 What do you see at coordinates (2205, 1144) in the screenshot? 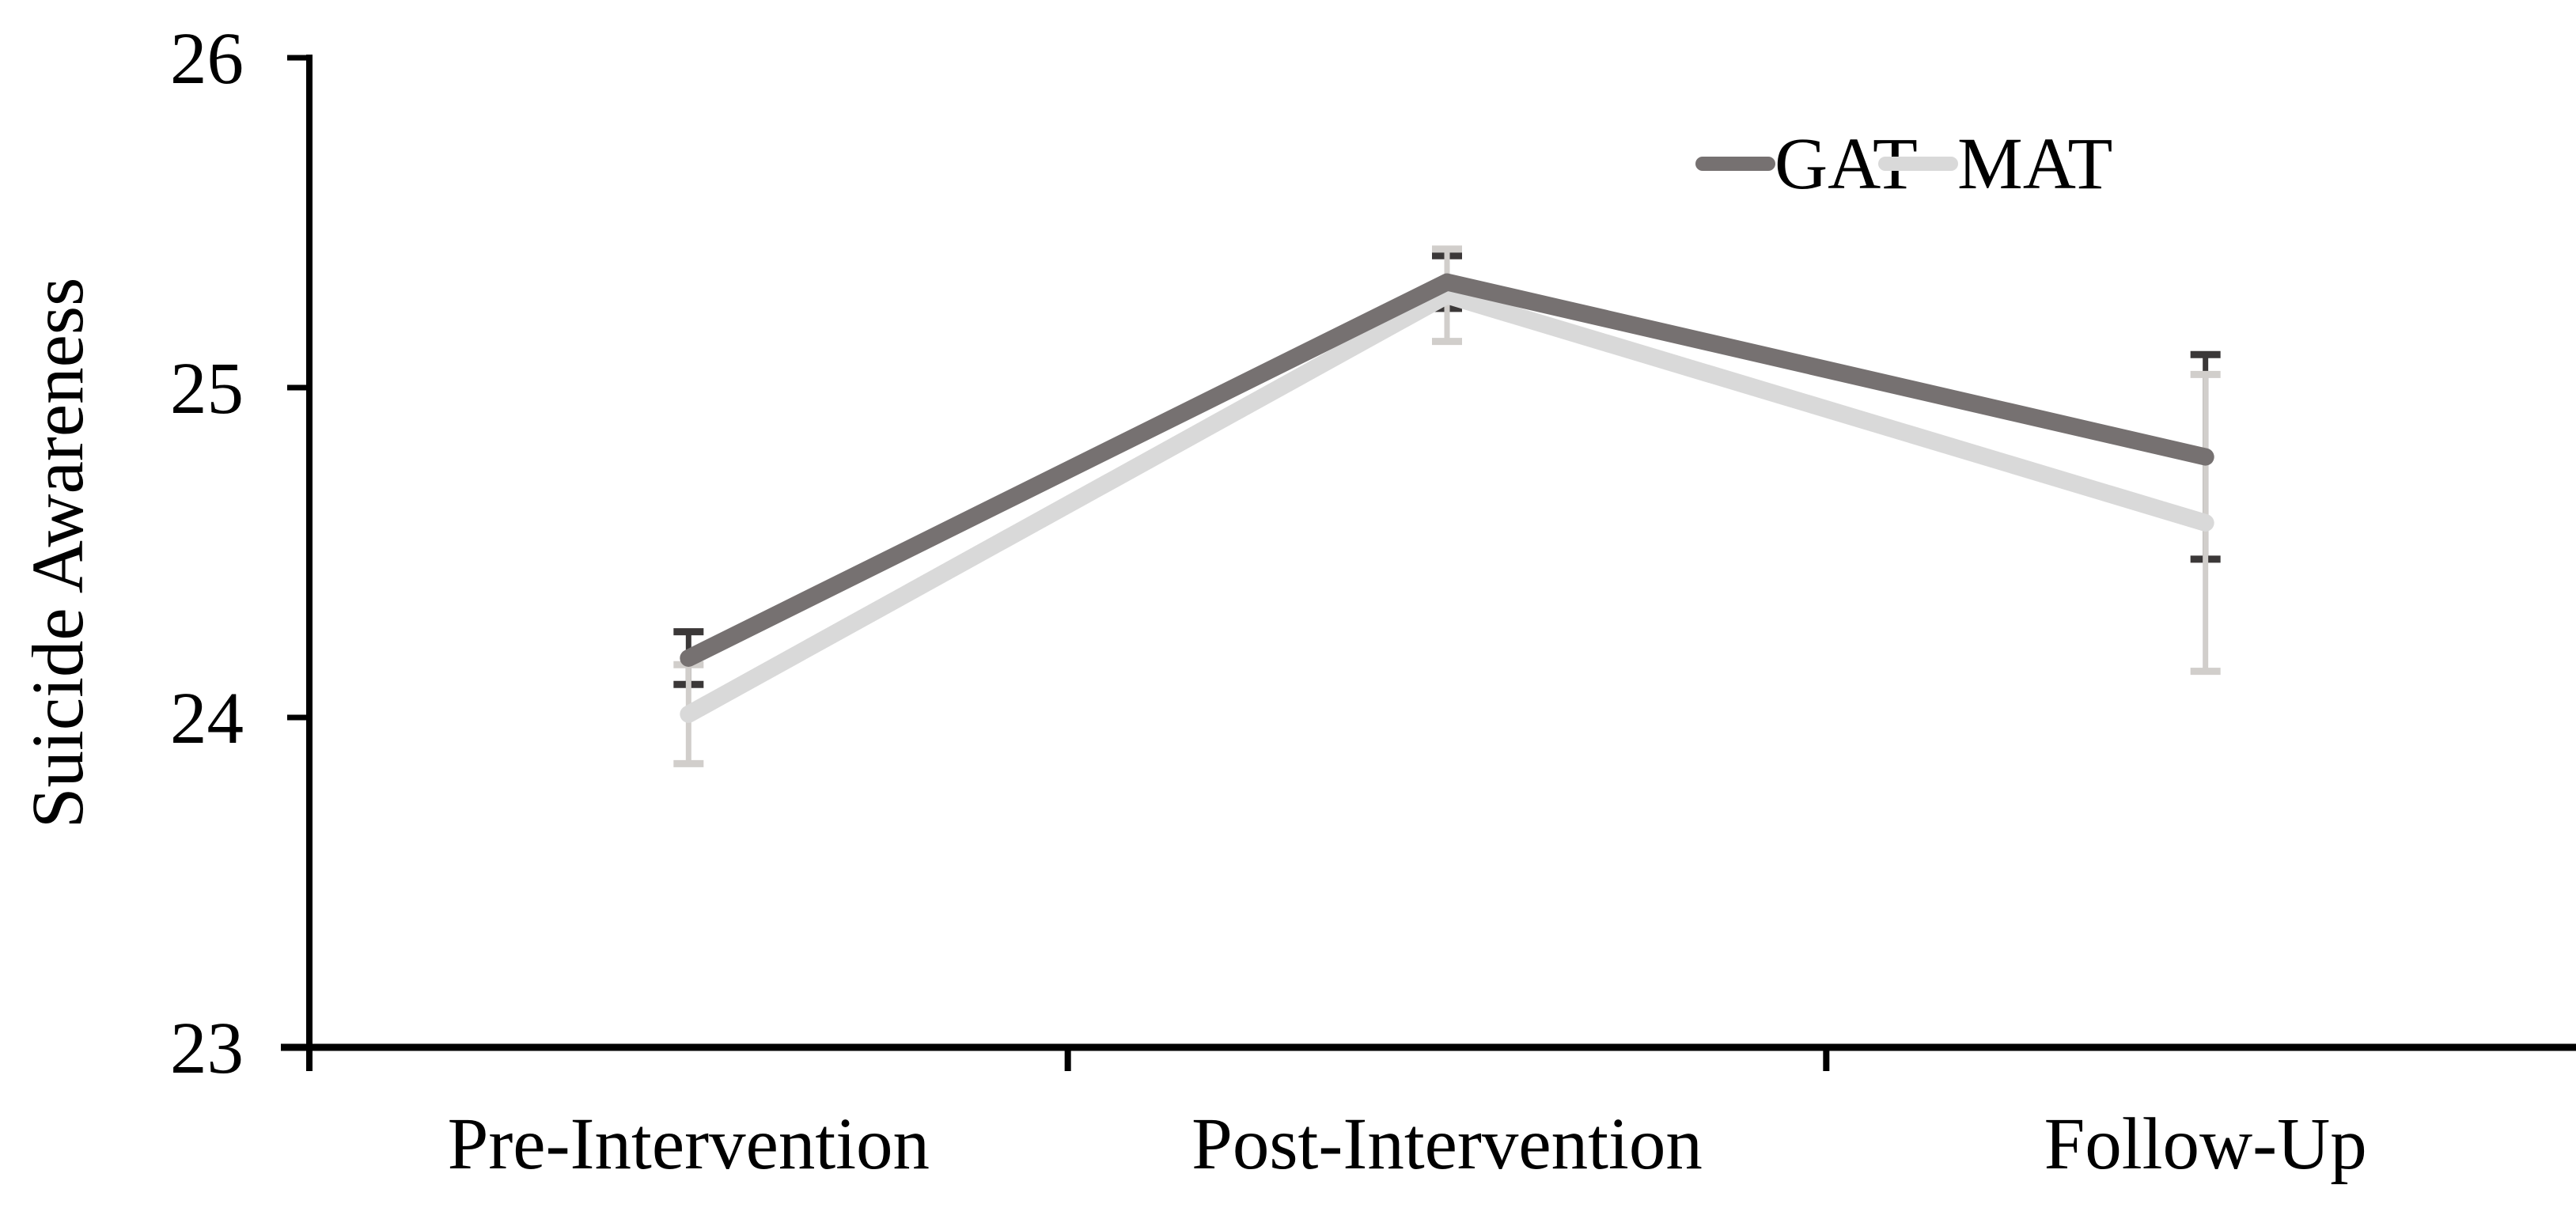
I see `x-category-label: Follow-Up` at bounding box center [2205, 1144].